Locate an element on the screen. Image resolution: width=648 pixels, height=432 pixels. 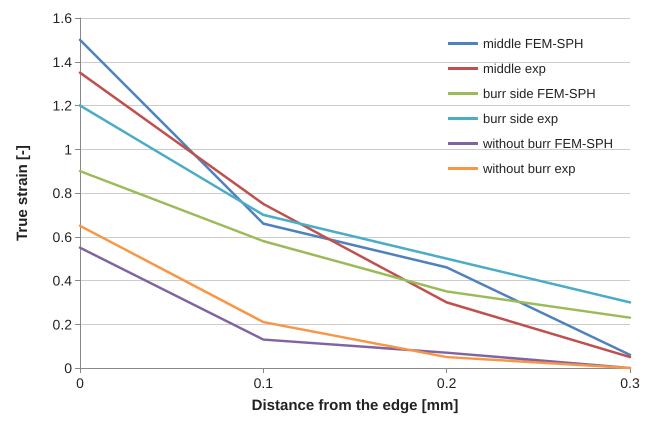
legend-label: middle exp is located at coordinates (514, 68).